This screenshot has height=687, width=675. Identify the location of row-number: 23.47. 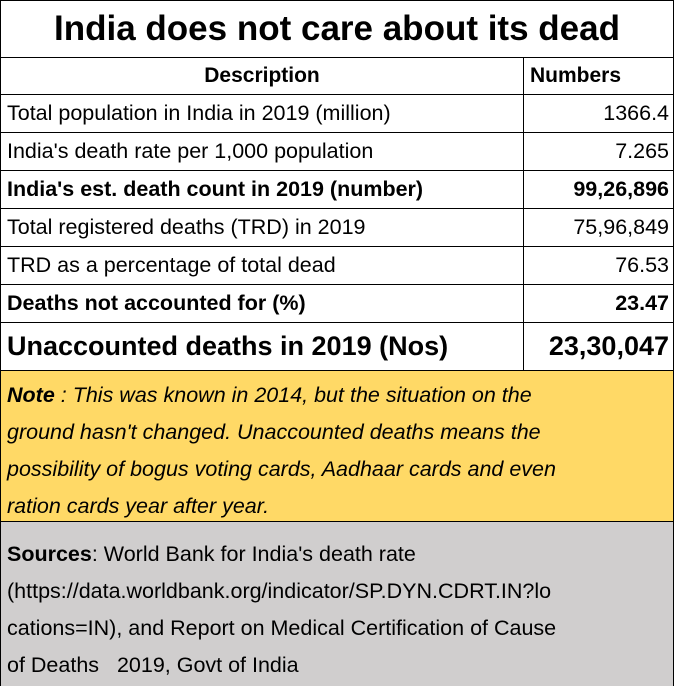
(642, 303).